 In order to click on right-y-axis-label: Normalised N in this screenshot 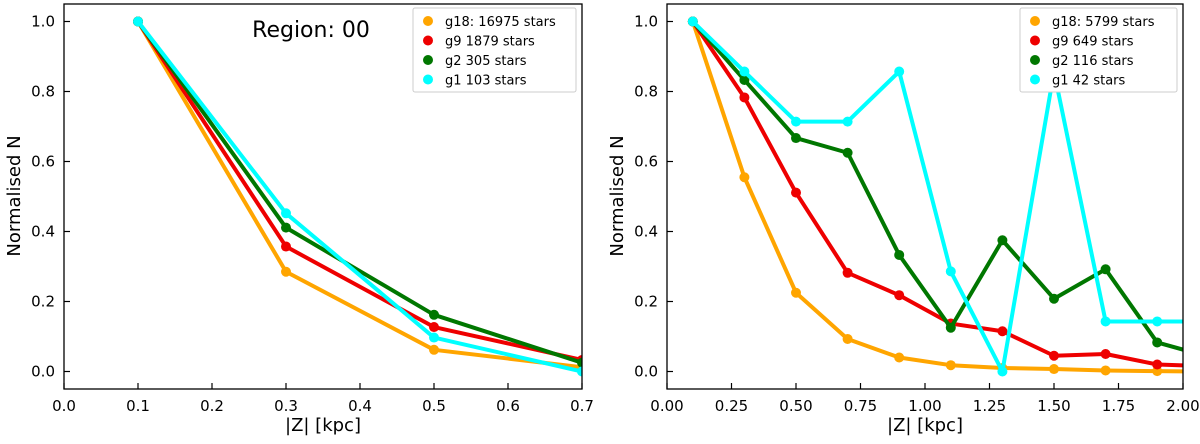, I will do `click(617, 195)`.